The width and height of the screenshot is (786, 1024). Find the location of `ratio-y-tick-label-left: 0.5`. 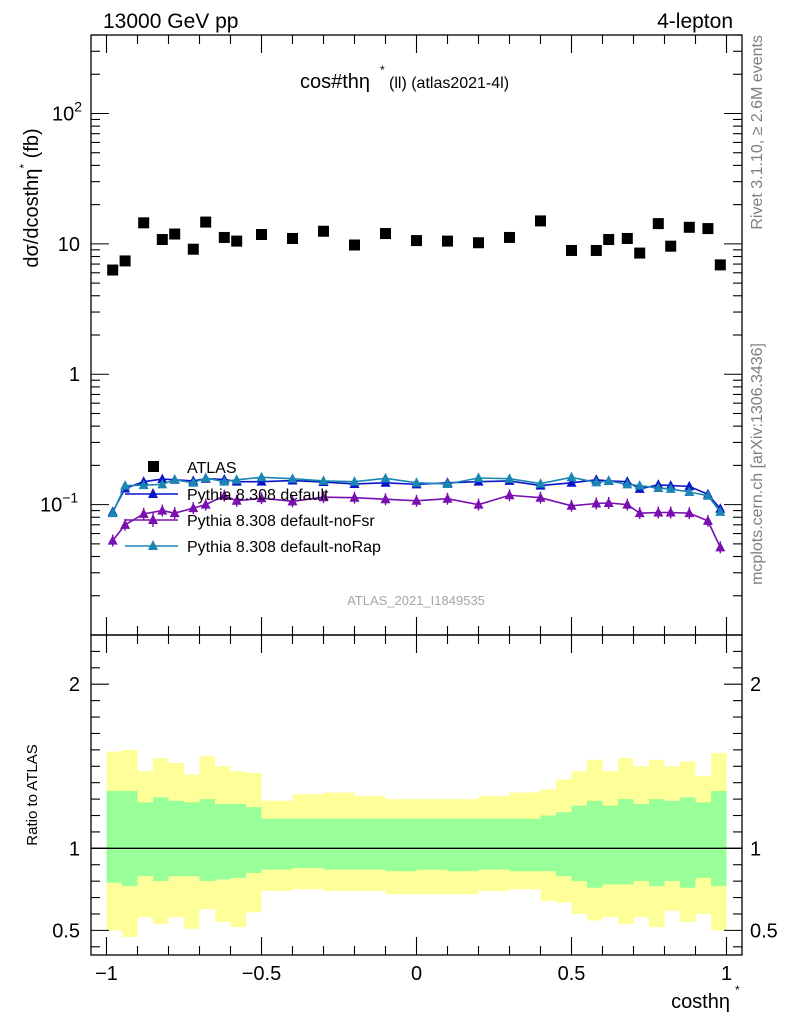

ratio-y-tick-label-left: 0.5 is located at coordinates (66, 931).